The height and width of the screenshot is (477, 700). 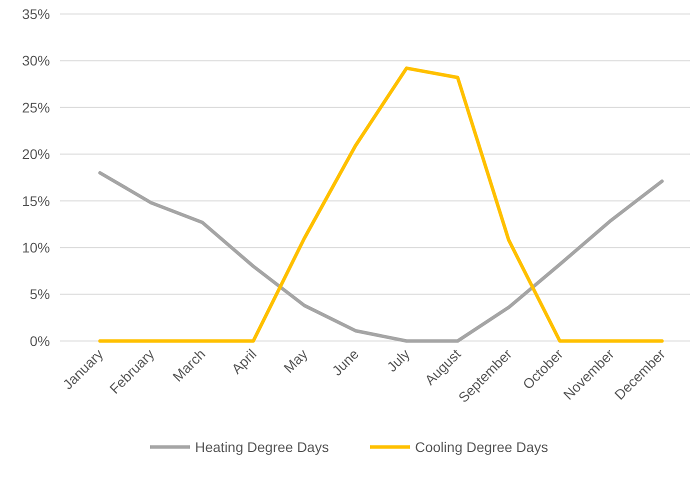 I want to click on y-tick-label: 10%, so click(x=36, y=247).